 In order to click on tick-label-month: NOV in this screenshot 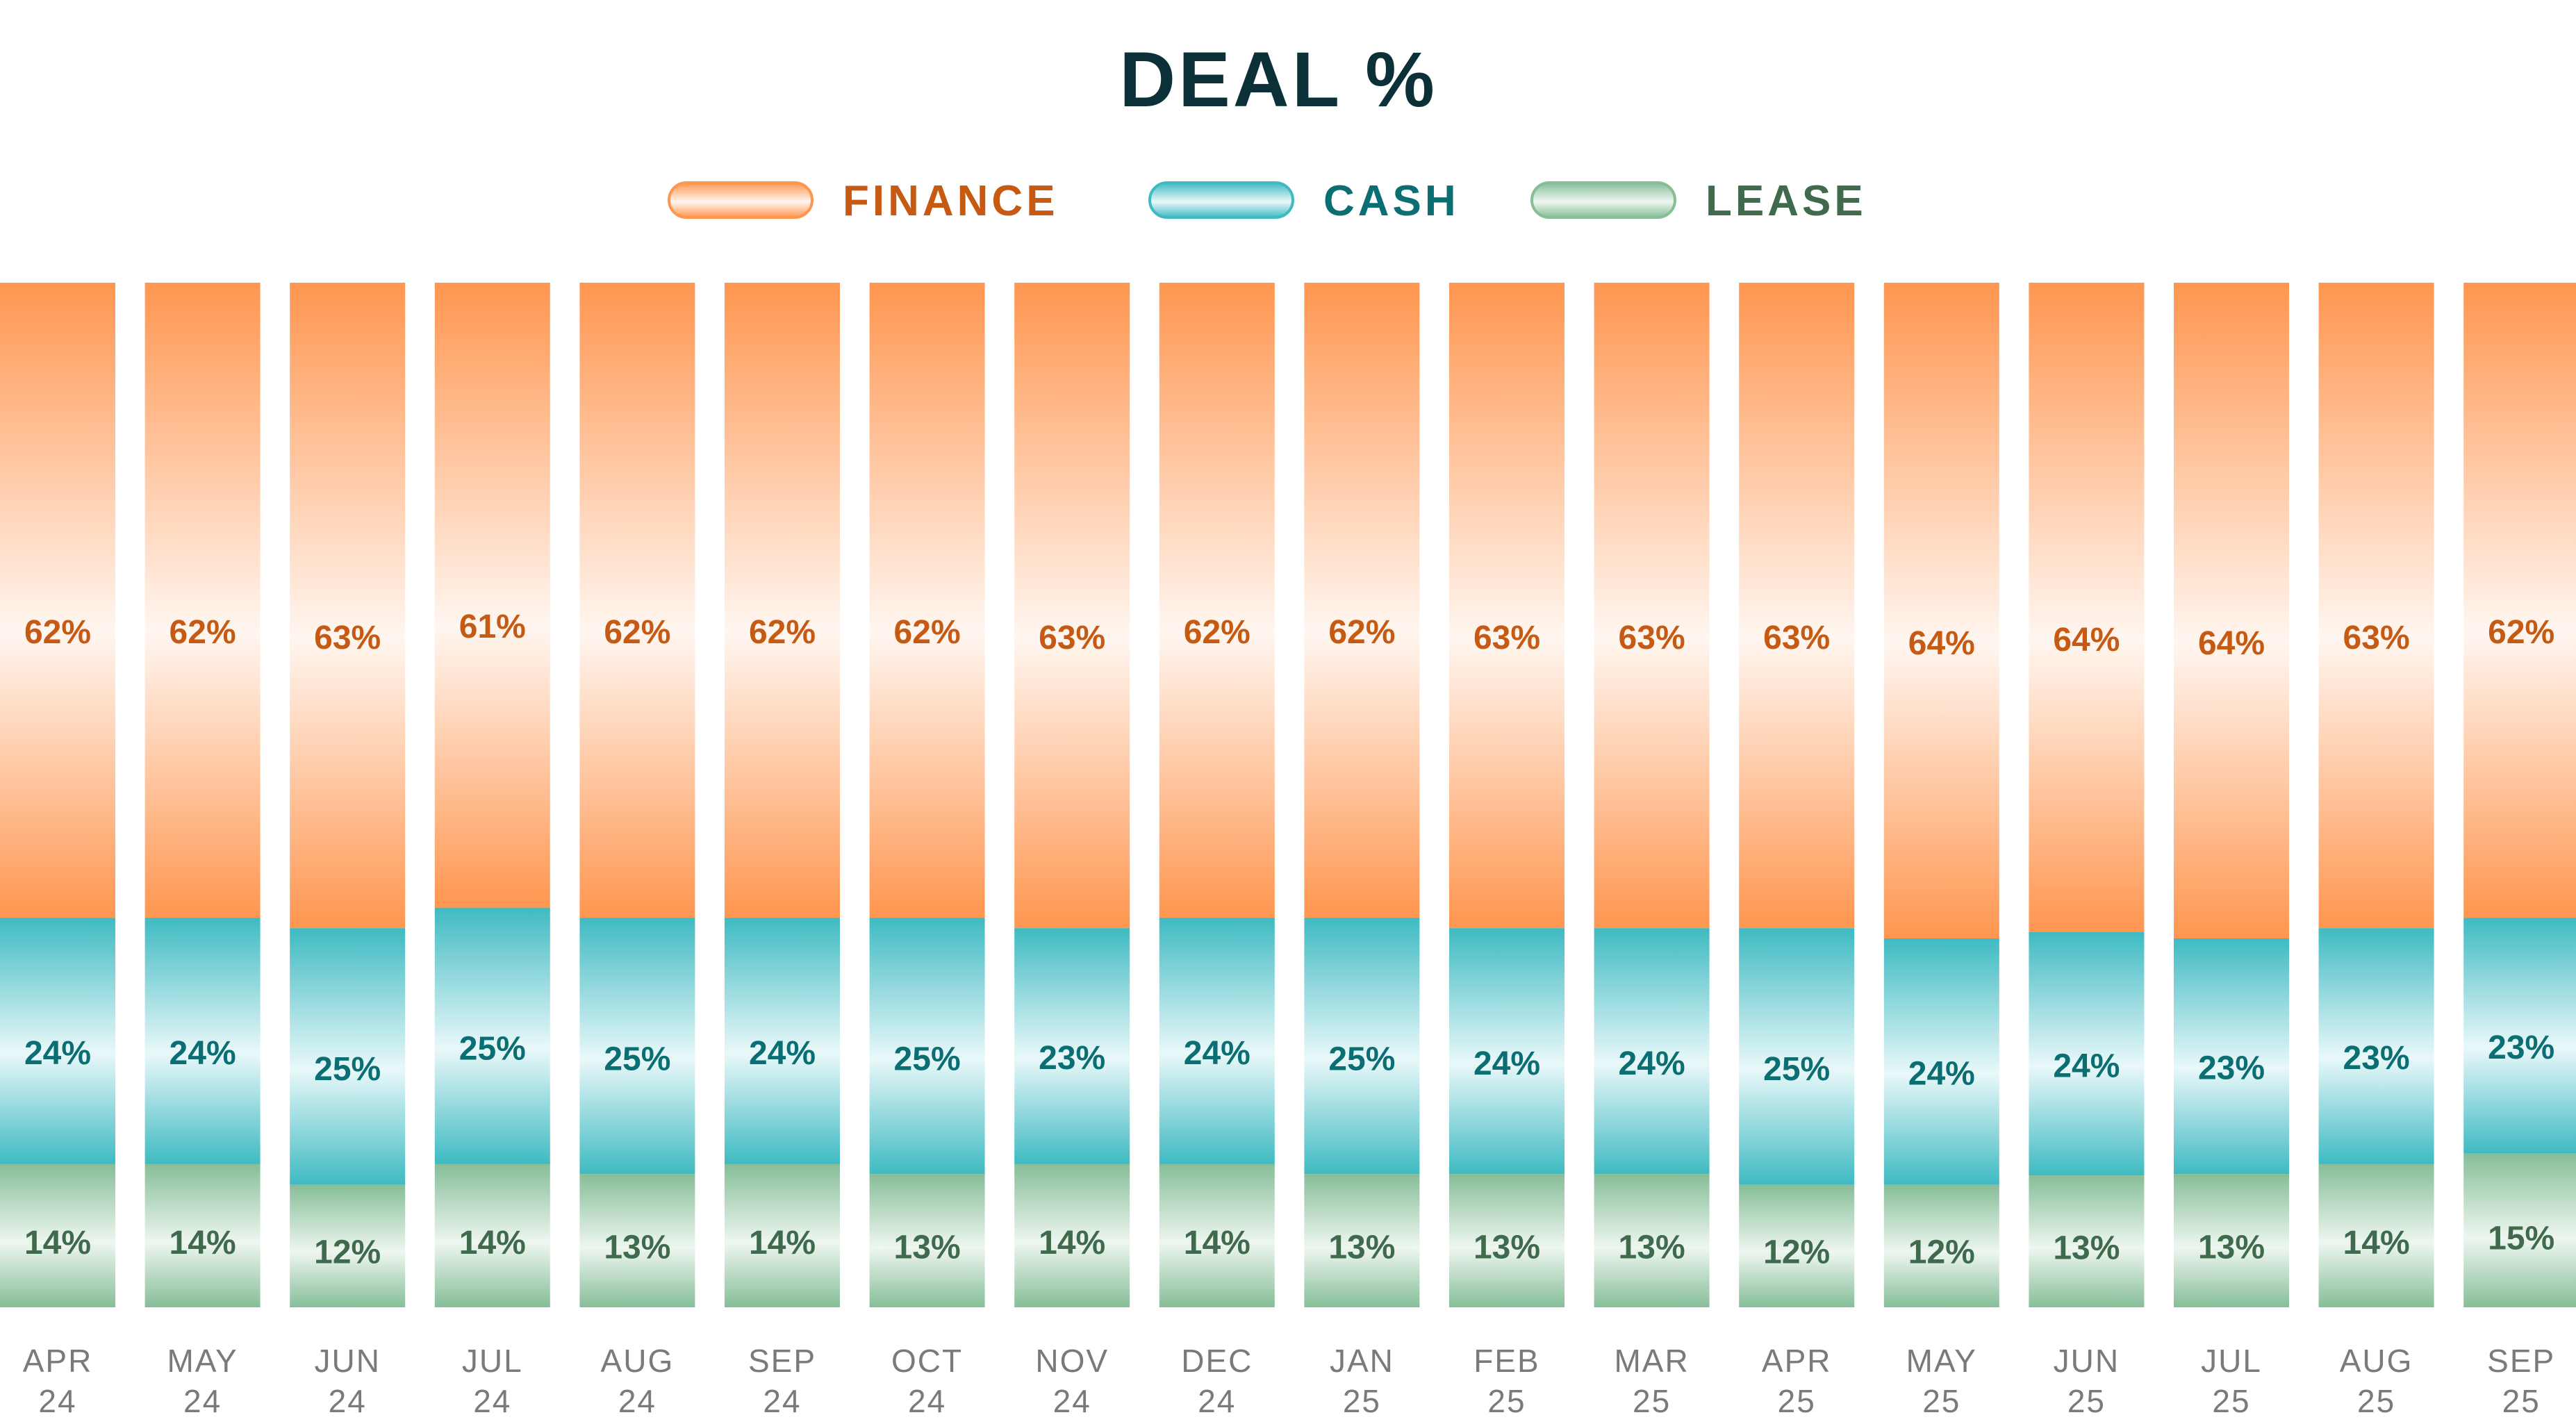, I will do `click(1072, 1361)`.